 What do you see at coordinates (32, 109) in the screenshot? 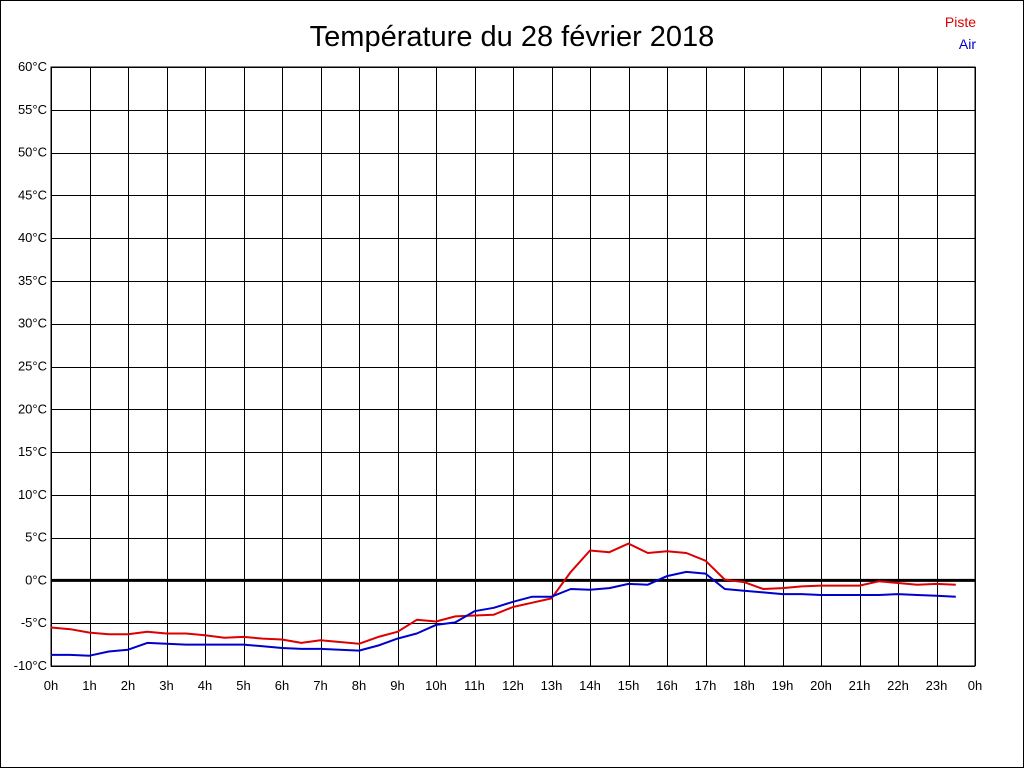
I see `y-tick-label: 55°C` at bounding box center [32, 109].